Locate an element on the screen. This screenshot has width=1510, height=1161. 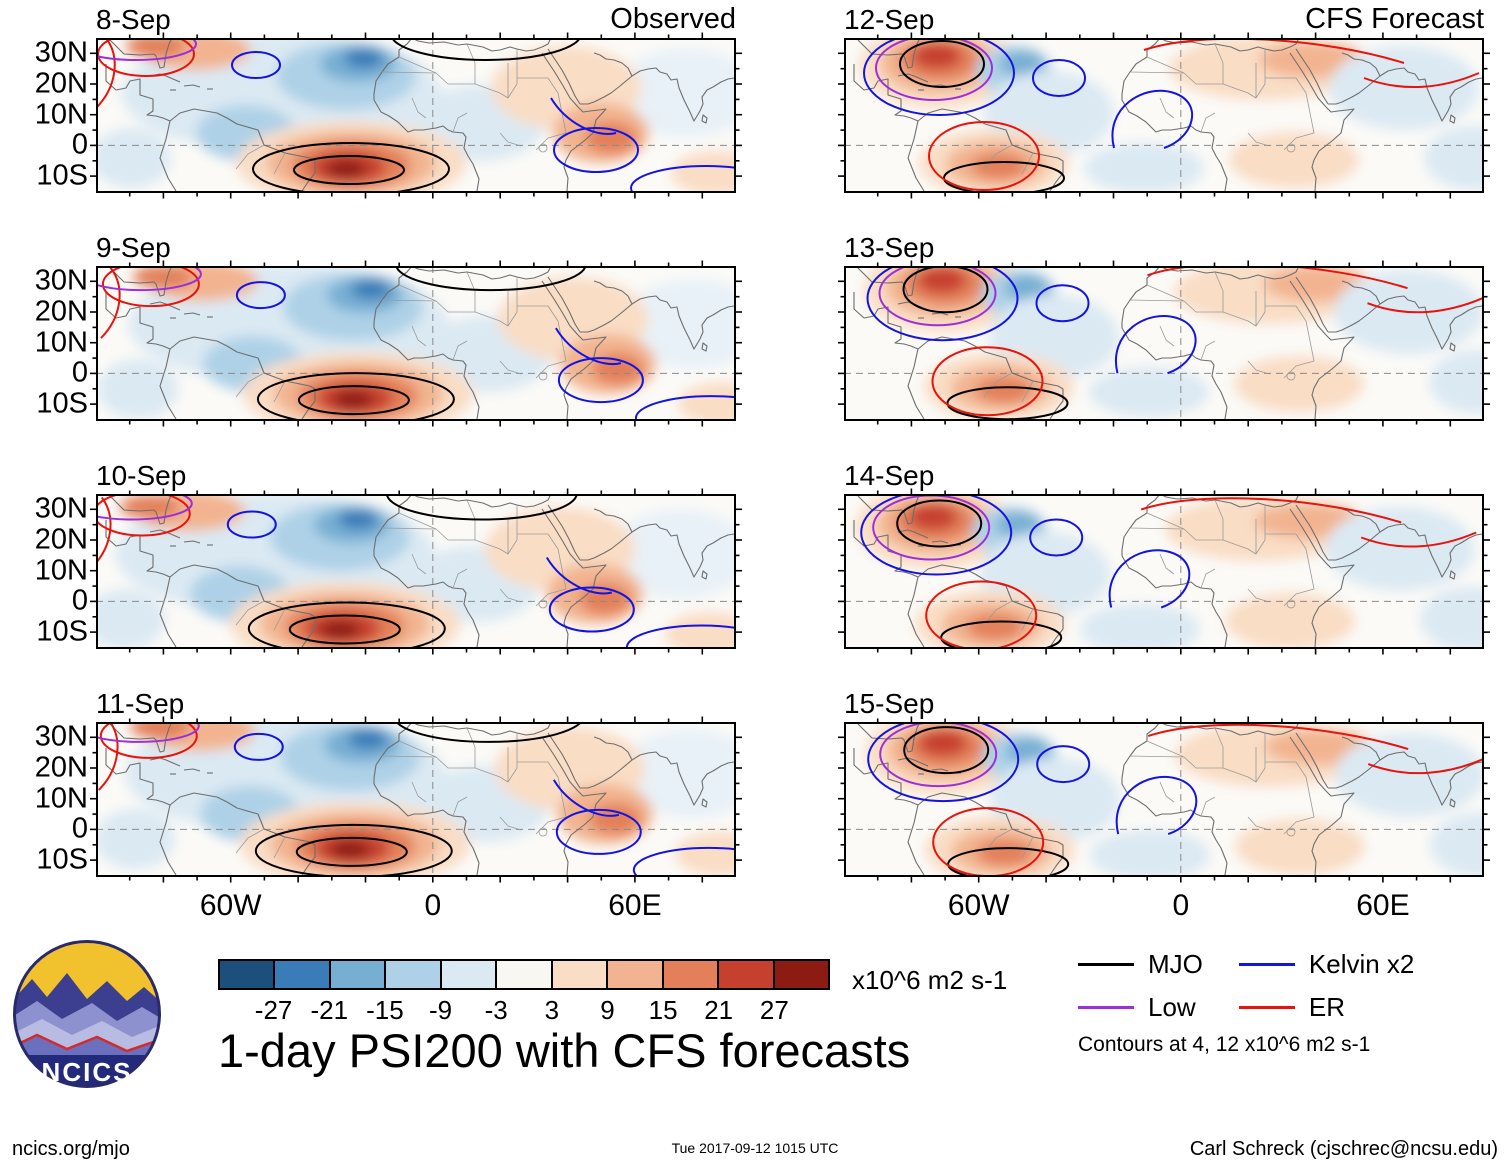
x-axis-label: 60E is located at coordinates (1383, 905).